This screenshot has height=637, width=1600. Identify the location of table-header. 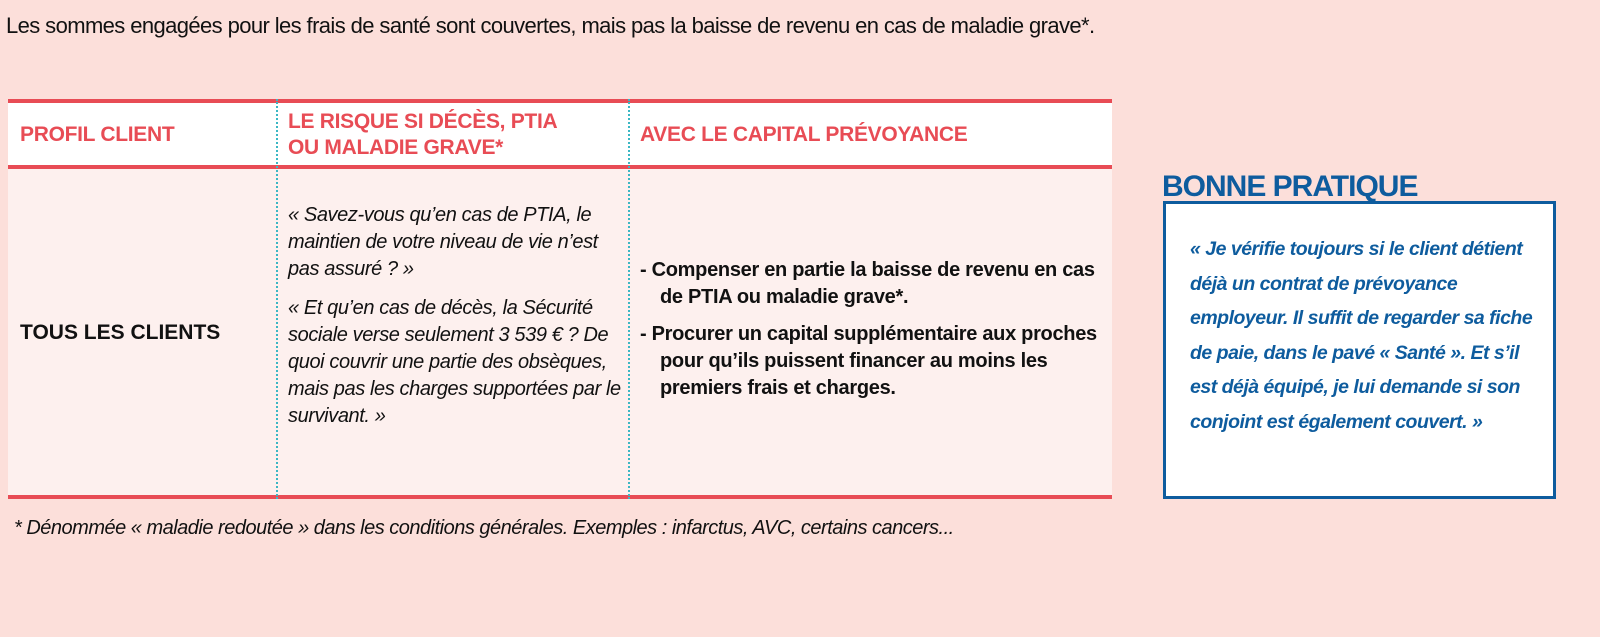
(560, 134).